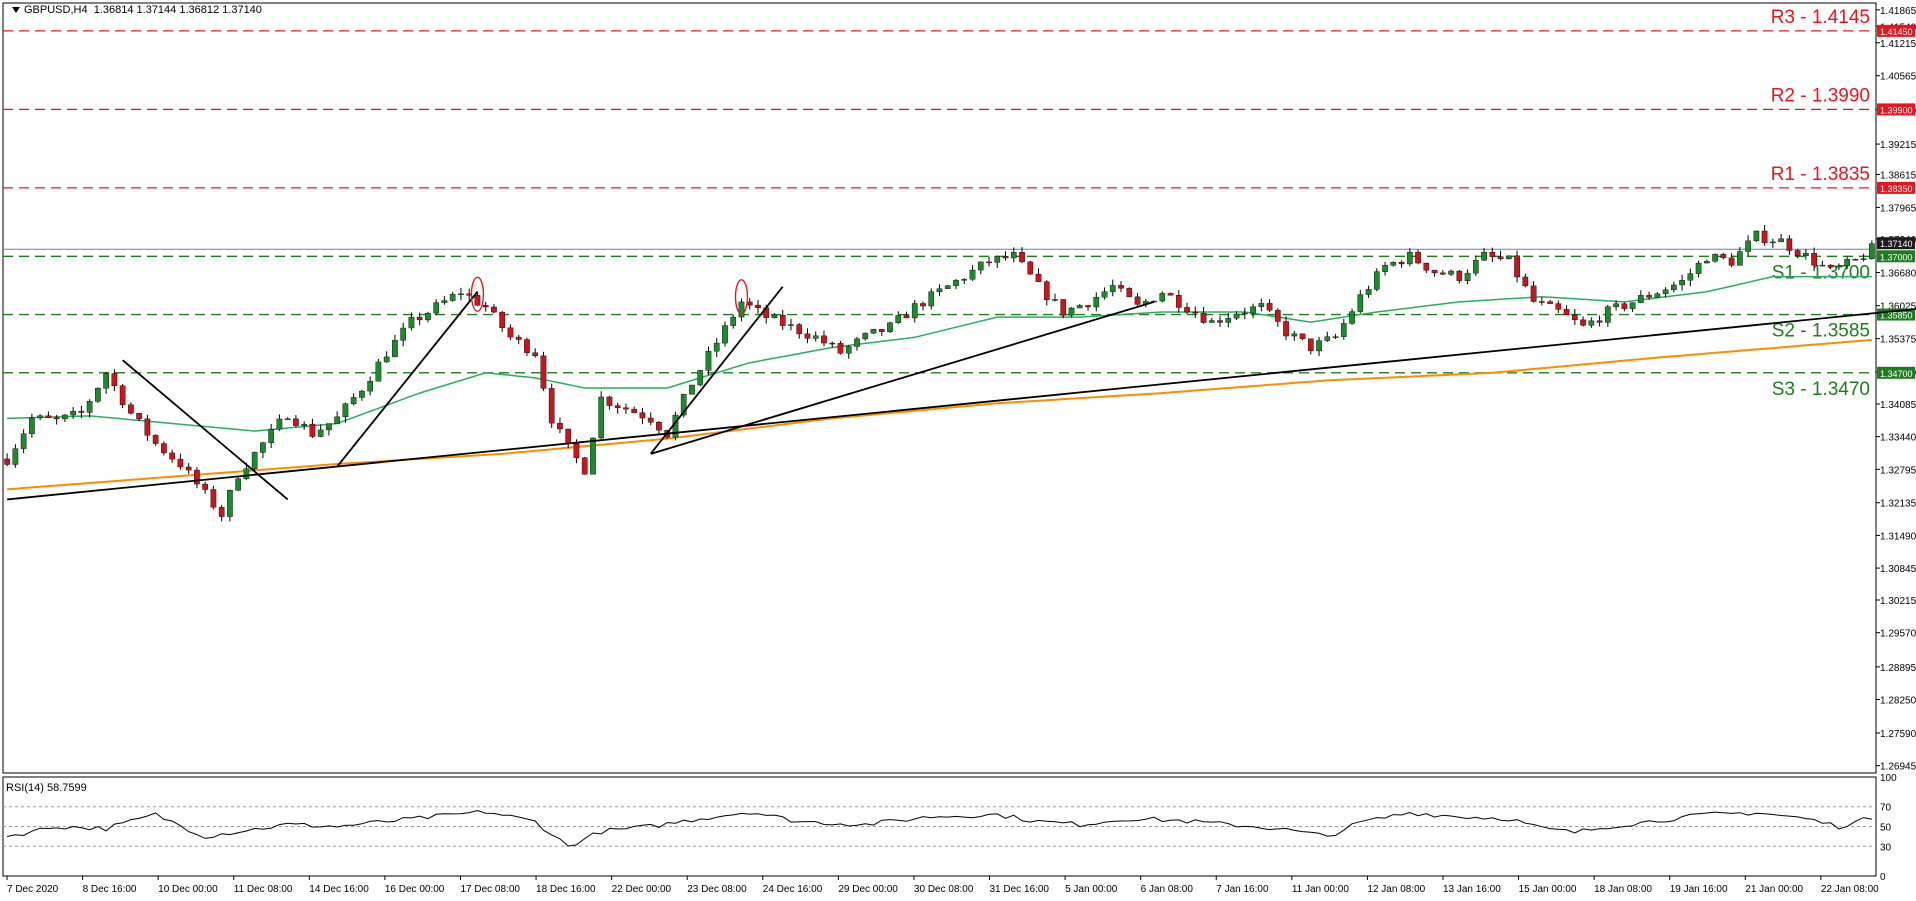  I want to click on time-tick-label: 7 Jan 16:00, so click(1242, 889).